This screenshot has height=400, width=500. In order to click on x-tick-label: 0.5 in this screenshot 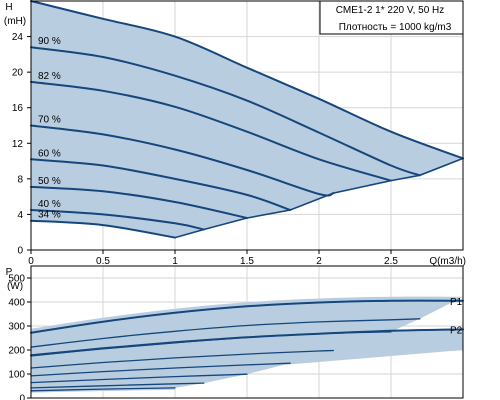, I will do `click(103, 261)`.